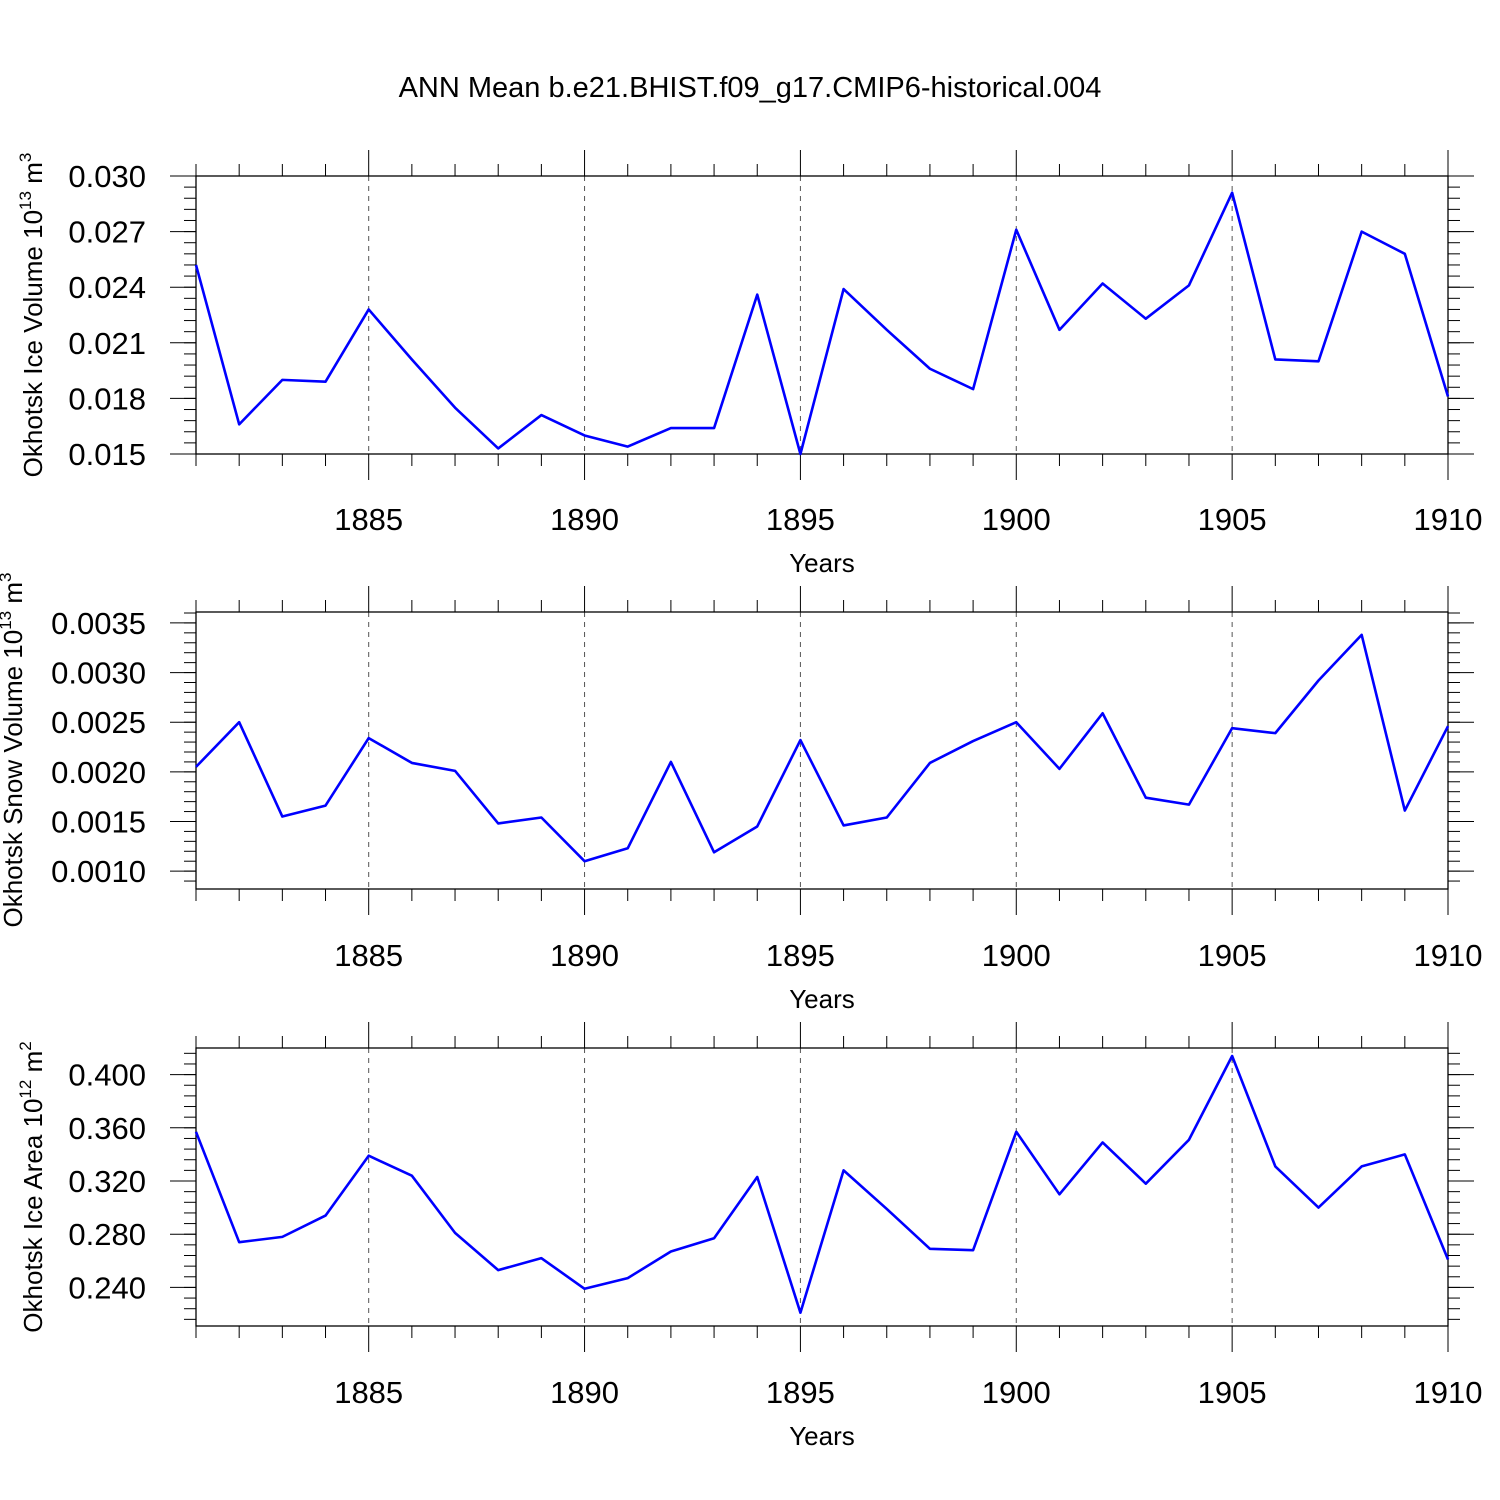 This screenshot has width=1500, height=1500. I want to click on y-tick-label-0.320: 0.320, so click(107, 1181).